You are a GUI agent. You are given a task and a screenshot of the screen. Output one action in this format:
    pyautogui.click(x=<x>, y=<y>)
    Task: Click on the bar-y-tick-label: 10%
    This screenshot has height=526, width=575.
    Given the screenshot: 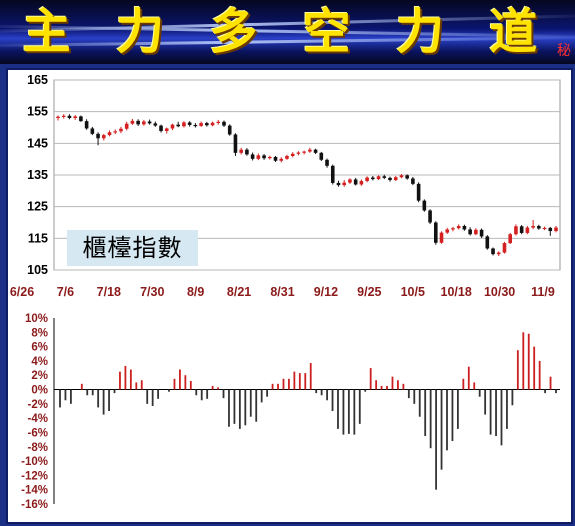 What is the action you would take?
    pyautogui.click(x=36, y=319)
    